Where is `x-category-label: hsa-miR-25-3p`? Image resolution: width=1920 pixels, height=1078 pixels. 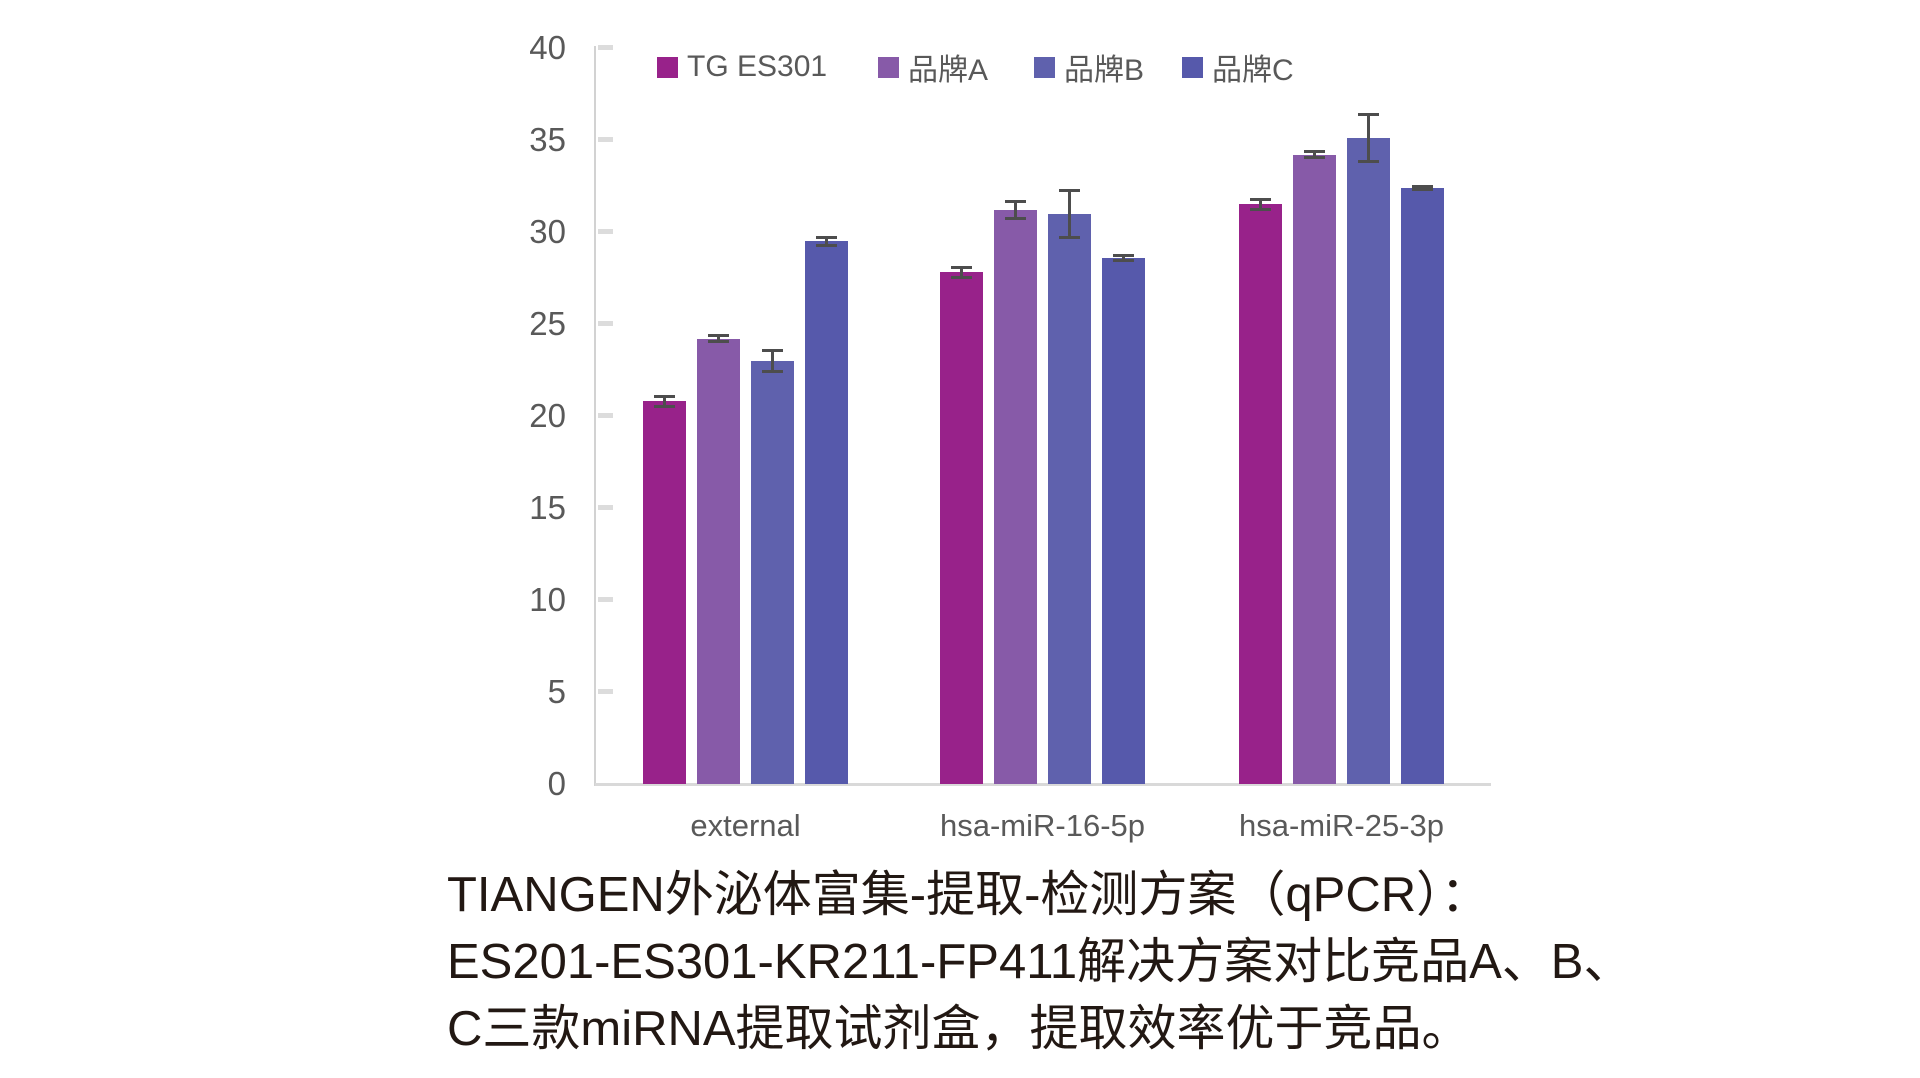 x-category-label: hsa-miR-25-3p is located at coordinates (1341, 825).